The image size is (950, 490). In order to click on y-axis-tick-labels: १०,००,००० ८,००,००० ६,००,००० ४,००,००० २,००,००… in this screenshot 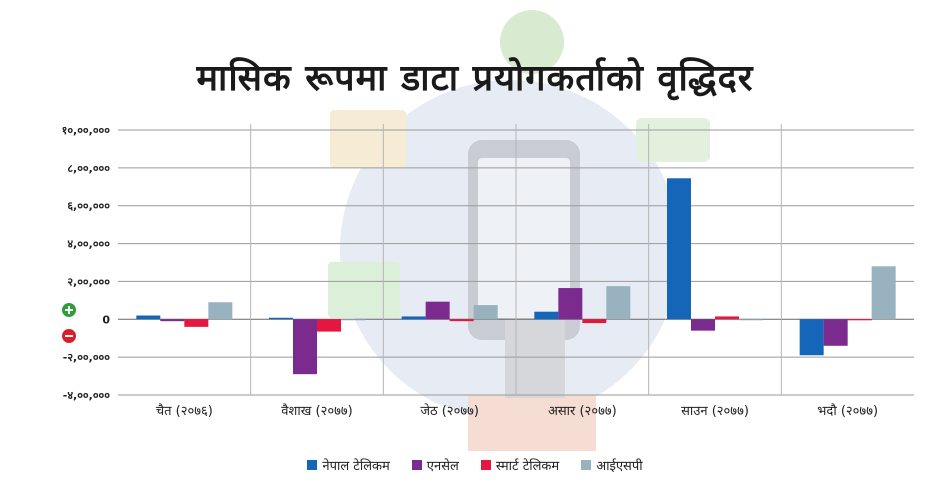, I will do `click(86, 263)`.